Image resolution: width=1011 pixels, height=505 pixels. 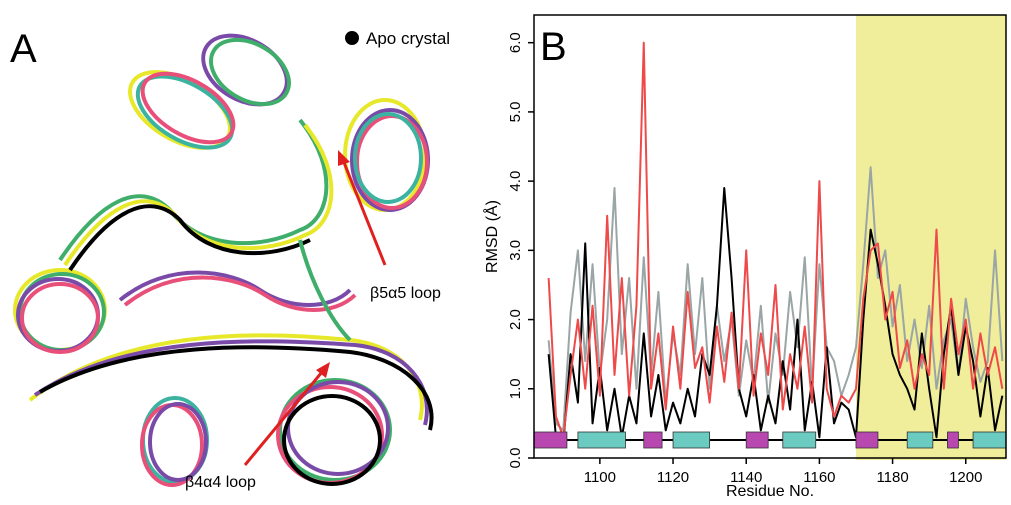 I want to click on panel-label: A, so click(x=23, y=49).